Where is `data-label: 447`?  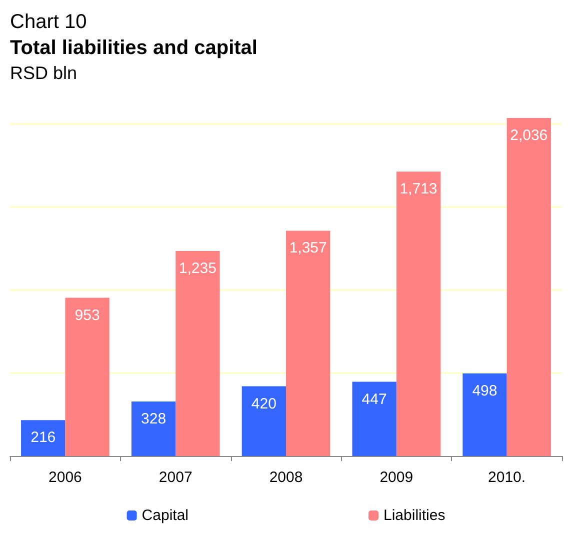 data-label: 447 is located at coordinates (374, 399).